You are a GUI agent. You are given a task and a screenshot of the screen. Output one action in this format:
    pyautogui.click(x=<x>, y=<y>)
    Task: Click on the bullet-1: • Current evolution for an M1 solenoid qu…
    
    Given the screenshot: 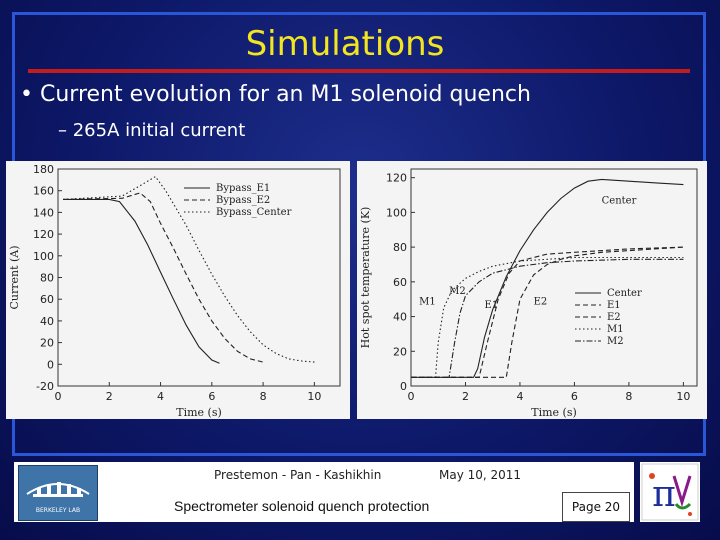 What is the action you would take?
    pyautogui.click(x=275, y=94)
    